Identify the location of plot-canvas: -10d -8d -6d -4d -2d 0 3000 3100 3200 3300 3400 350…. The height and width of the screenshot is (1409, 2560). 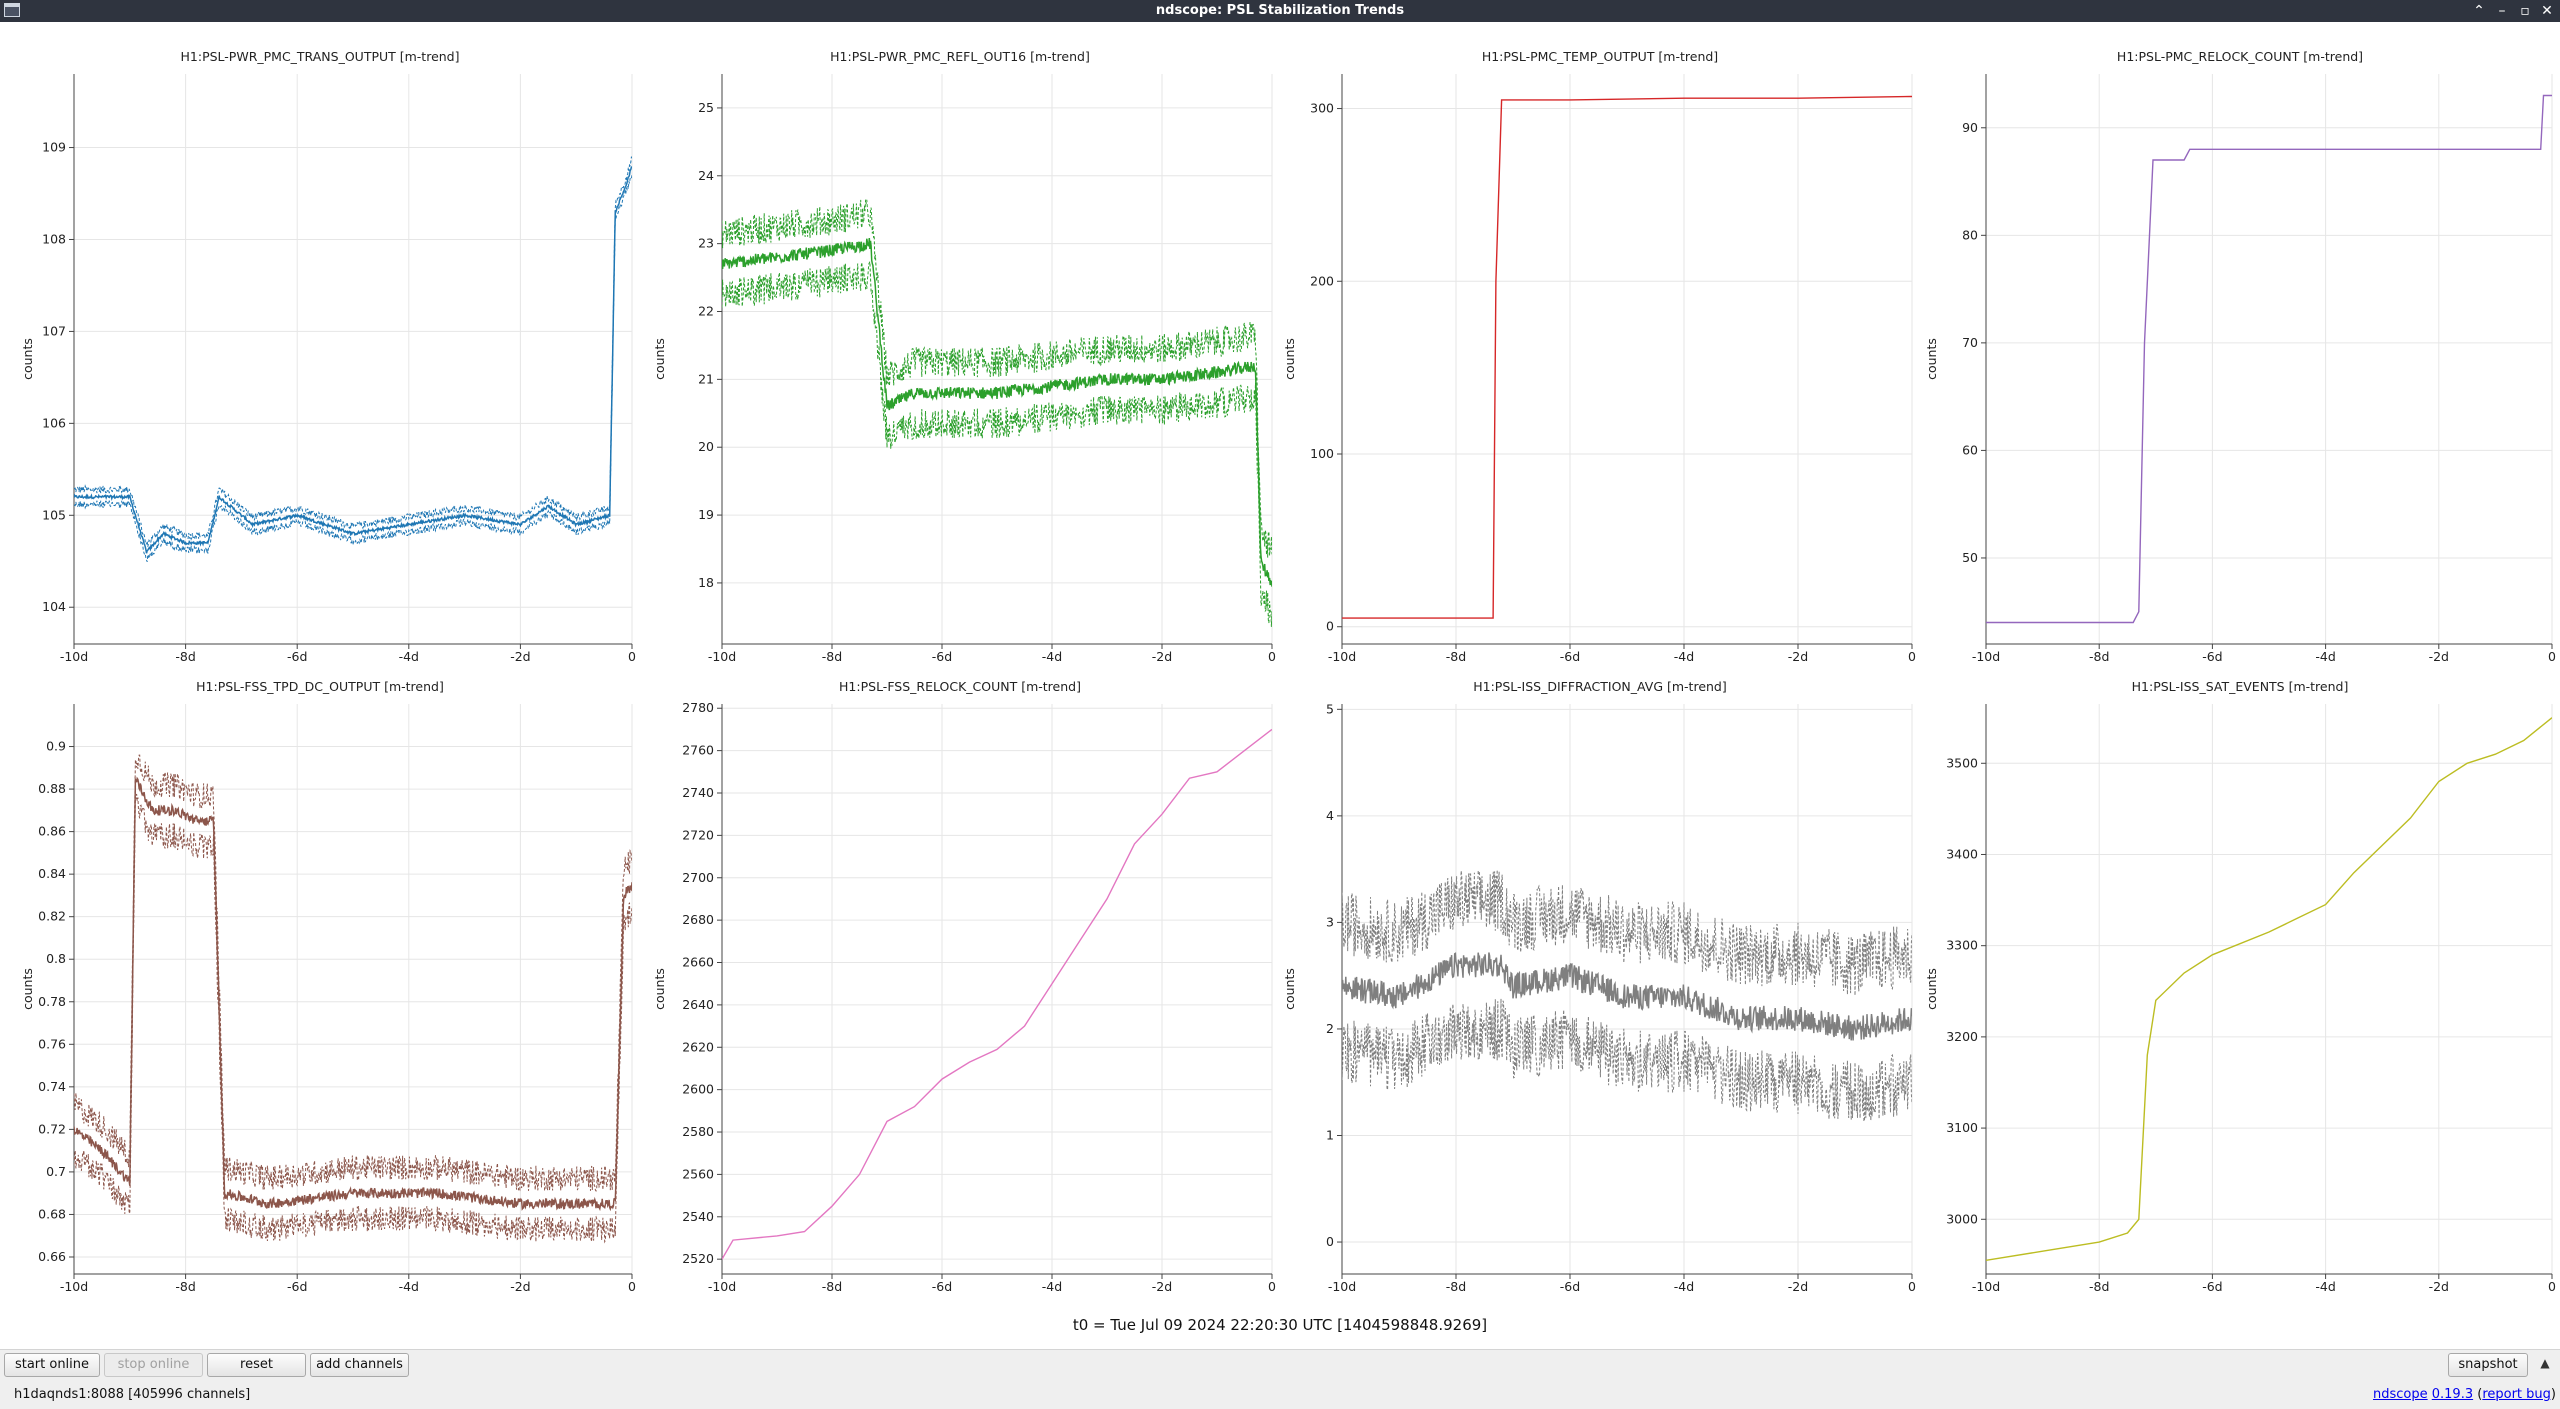
(2240, 973).